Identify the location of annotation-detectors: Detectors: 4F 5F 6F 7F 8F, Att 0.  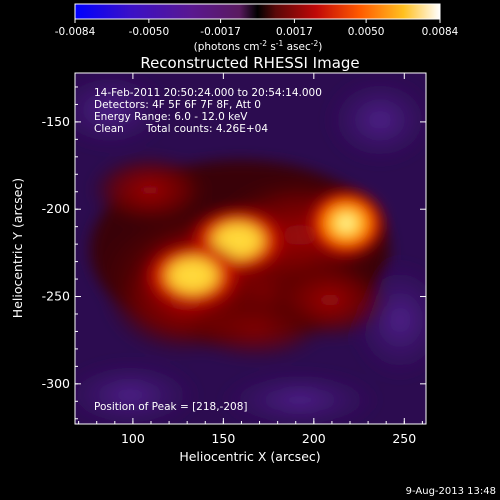
(177, 105).